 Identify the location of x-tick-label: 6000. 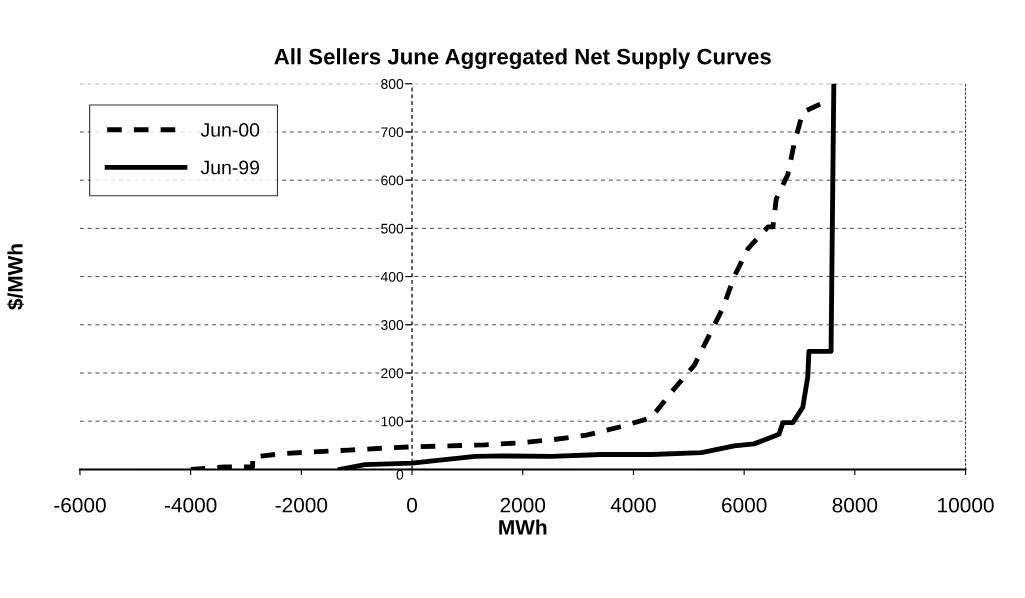
(744, 505).